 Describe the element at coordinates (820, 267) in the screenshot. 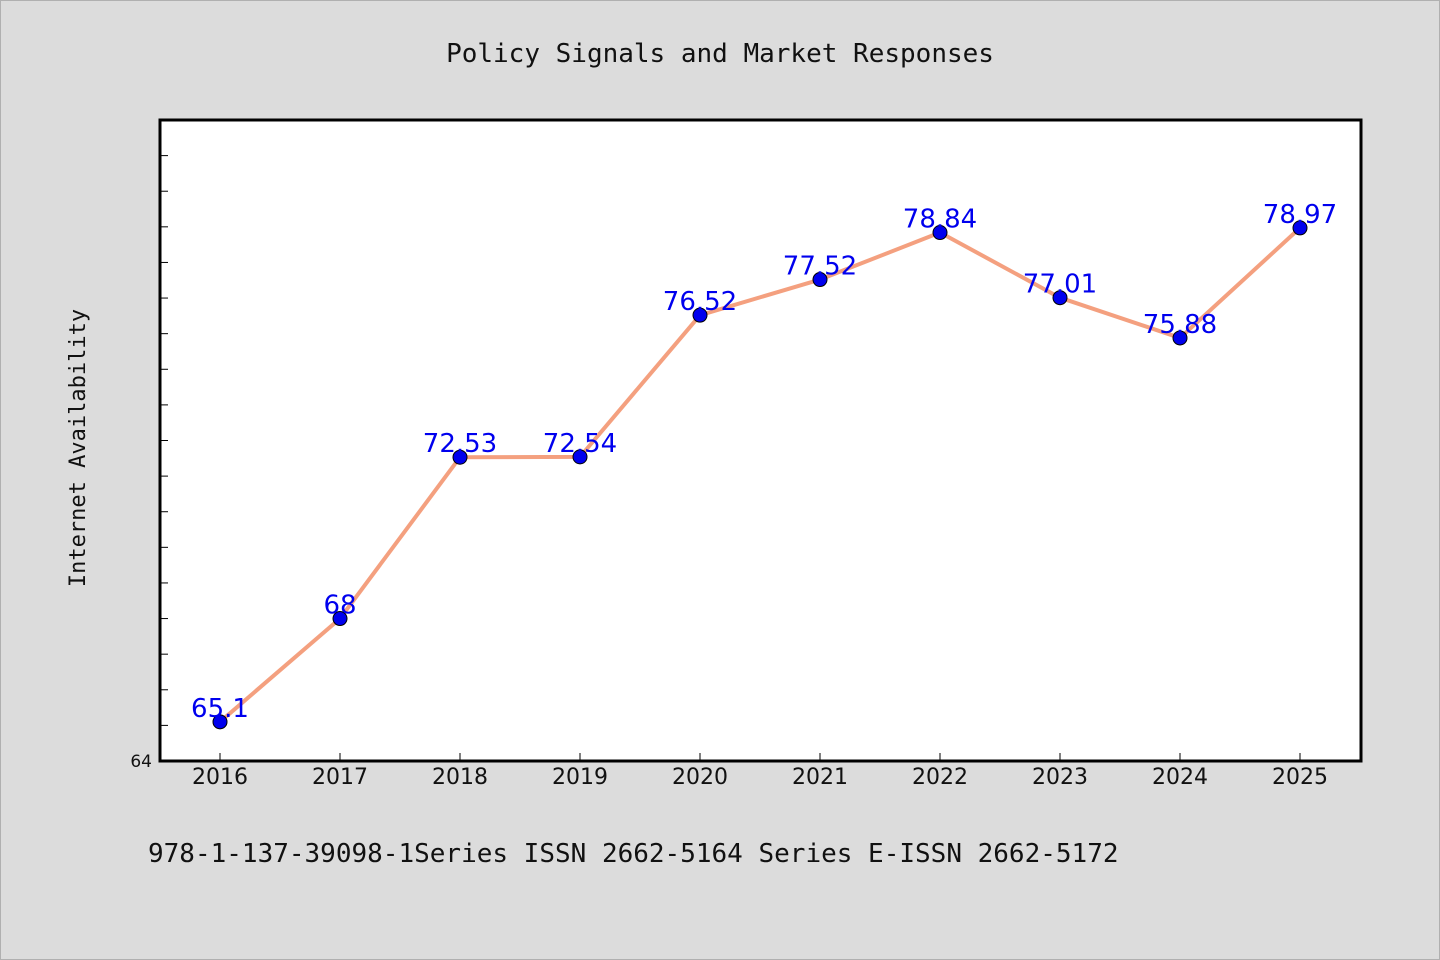

I see `data-label: 77.52` at that location.